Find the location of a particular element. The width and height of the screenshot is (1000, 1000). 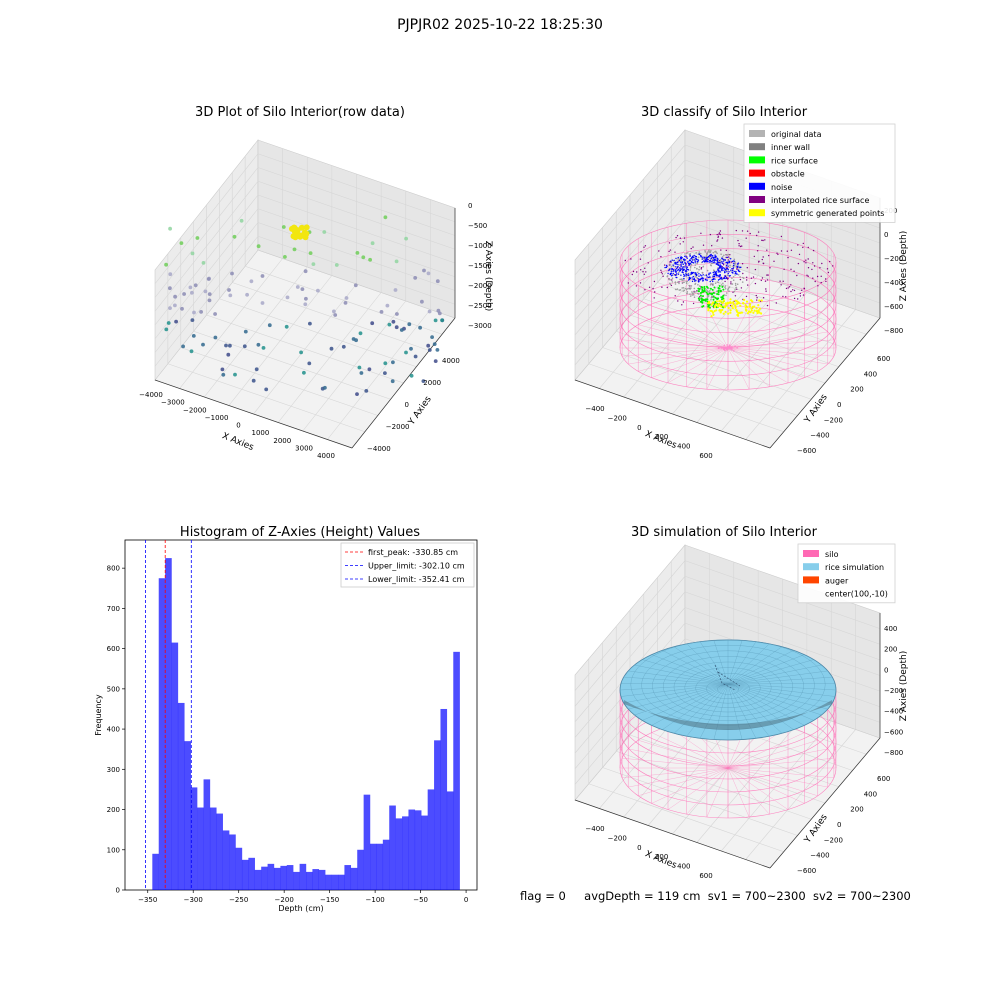

y-tick-label: 600 is located at coordinates (113, 649).